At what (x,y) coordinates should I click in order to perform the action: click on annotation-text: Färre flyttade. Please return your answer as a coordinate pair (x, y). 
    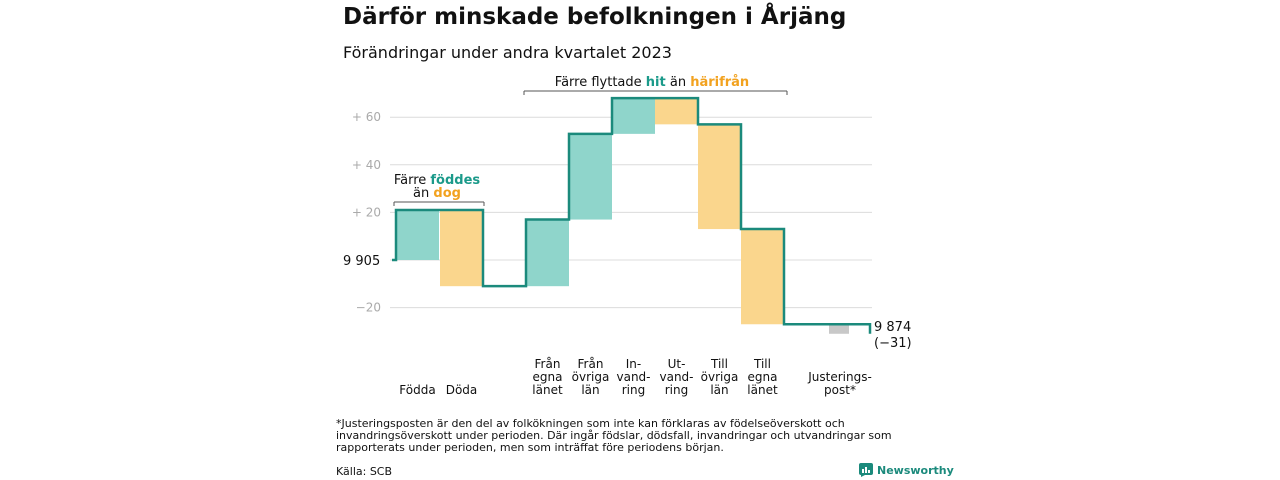
    Looking at the image, I should click on (600, 82).